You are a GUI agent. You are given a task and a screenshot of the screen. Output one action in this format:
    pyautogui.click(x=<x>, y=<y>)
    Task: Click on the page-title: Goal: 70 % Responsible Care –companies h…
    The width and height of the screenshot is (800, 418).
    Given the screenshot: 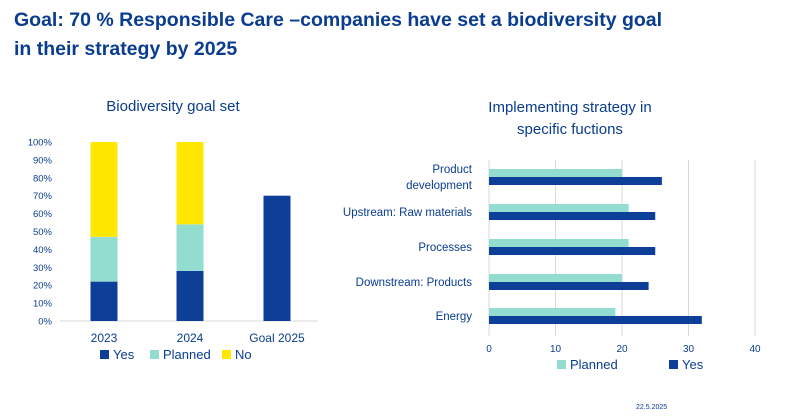 What is the action you would take?
    pyautogui.click(x=399, y=35)
    